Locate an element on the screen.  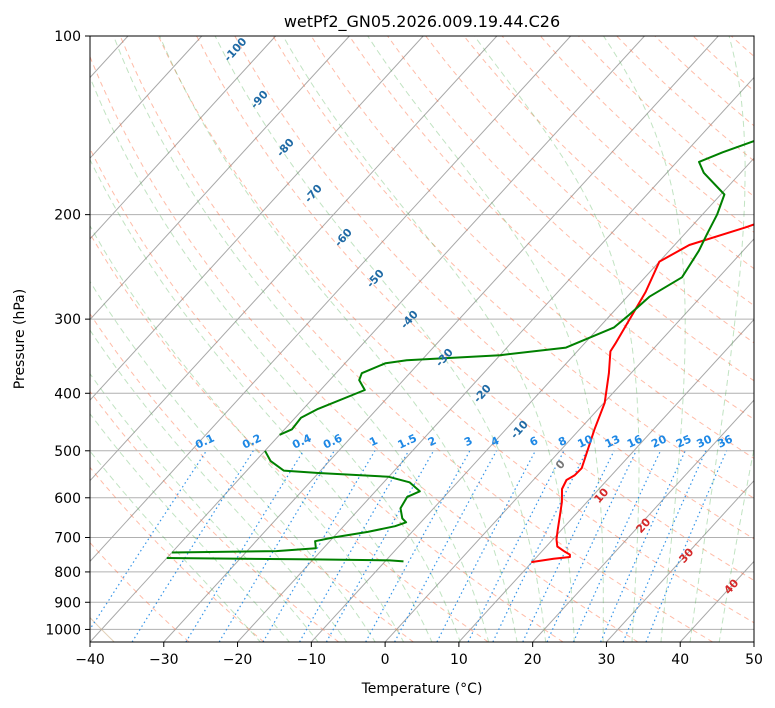
x-tick-label: 50 is located at coordinates (754, 660).